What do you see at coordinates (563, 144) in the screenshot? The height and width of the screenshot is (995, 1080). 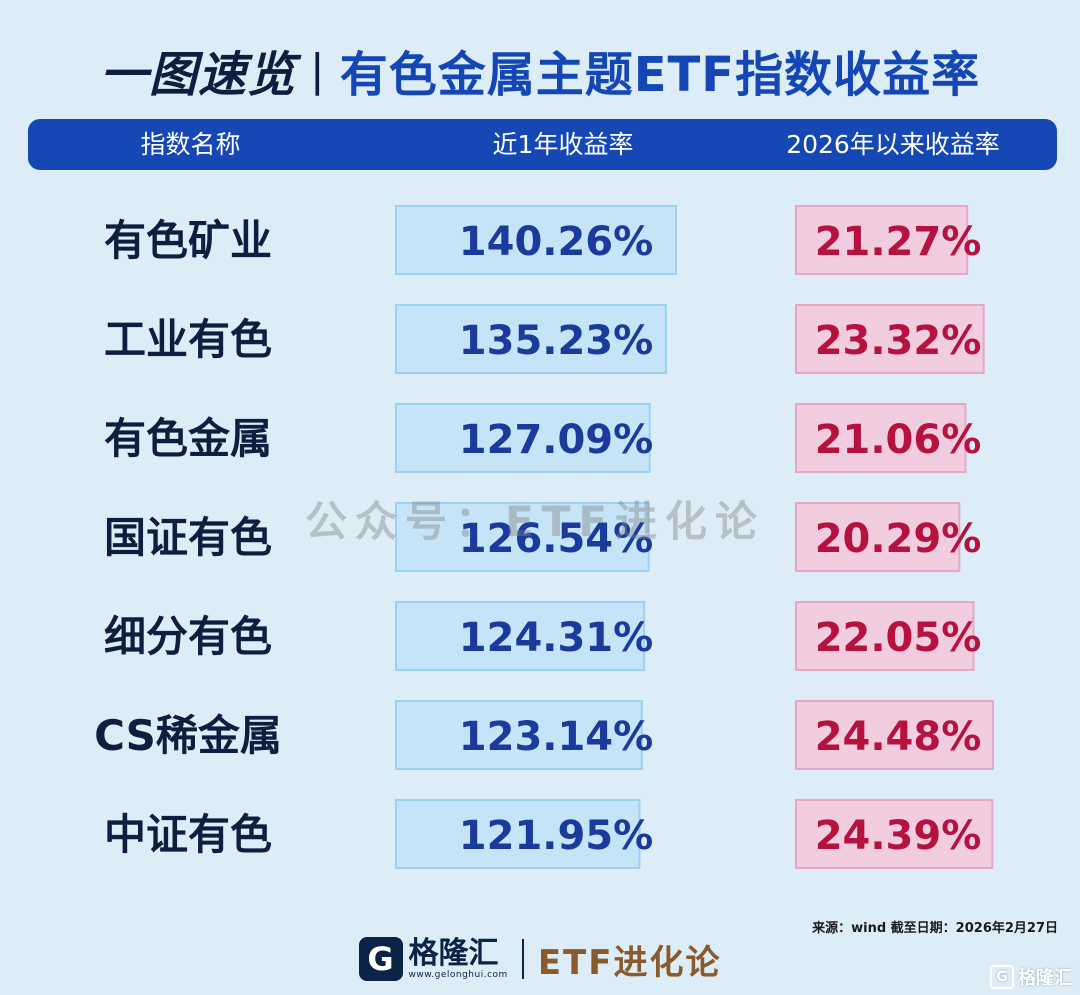 I see `header-col-1y: 近1年收益率` at bounding box center [563, 144].